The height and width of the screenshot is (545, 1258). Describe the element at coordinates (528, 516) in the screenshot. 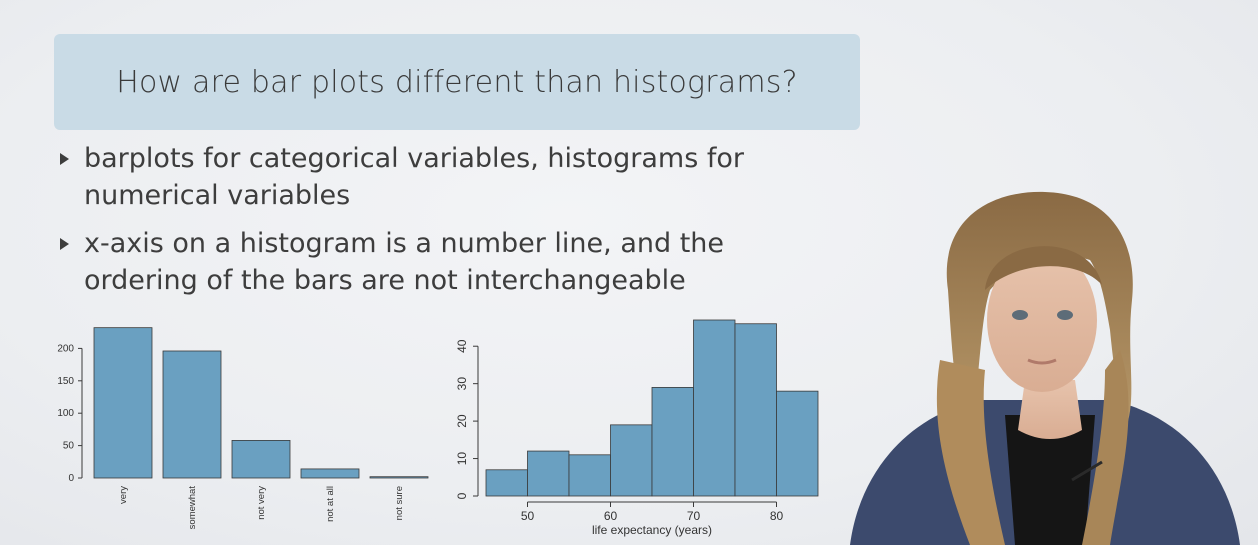

I see `x-tick-label: 50` at that location.